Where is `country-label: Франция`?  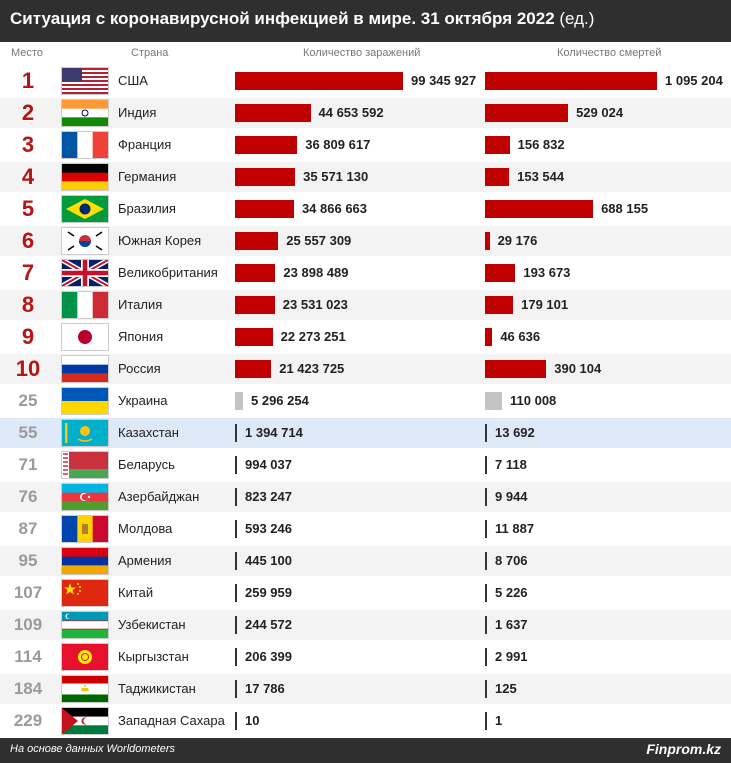
country-label: Франция is located at coordinates (145, 144).